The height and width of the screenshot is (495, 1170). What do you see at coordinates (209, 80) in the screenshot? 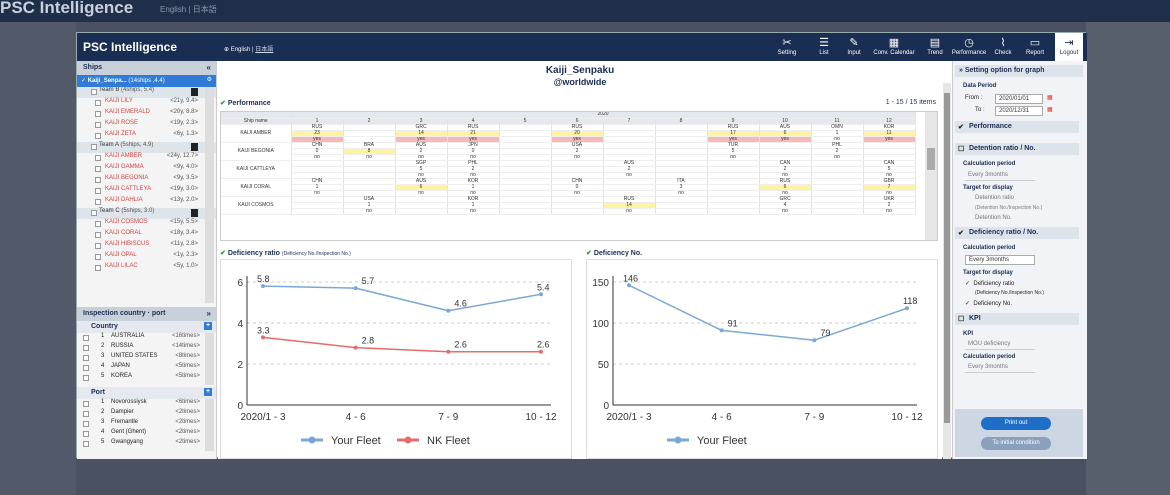
I see `gear-icon: ⚙` at bounding box center [209, 80].